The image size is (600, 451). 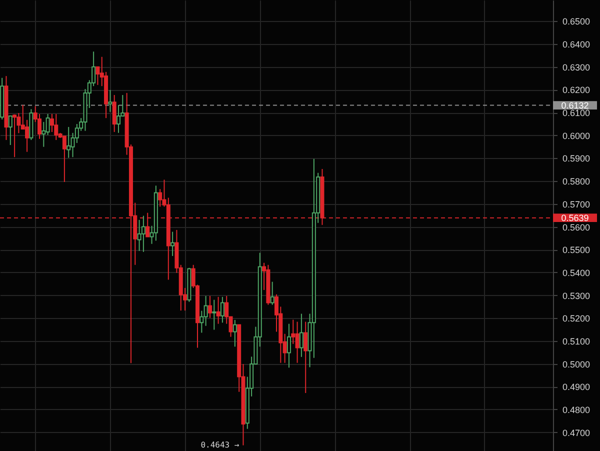 I want to click on annotation: 0.4643 →, so click(x=220, y=445).